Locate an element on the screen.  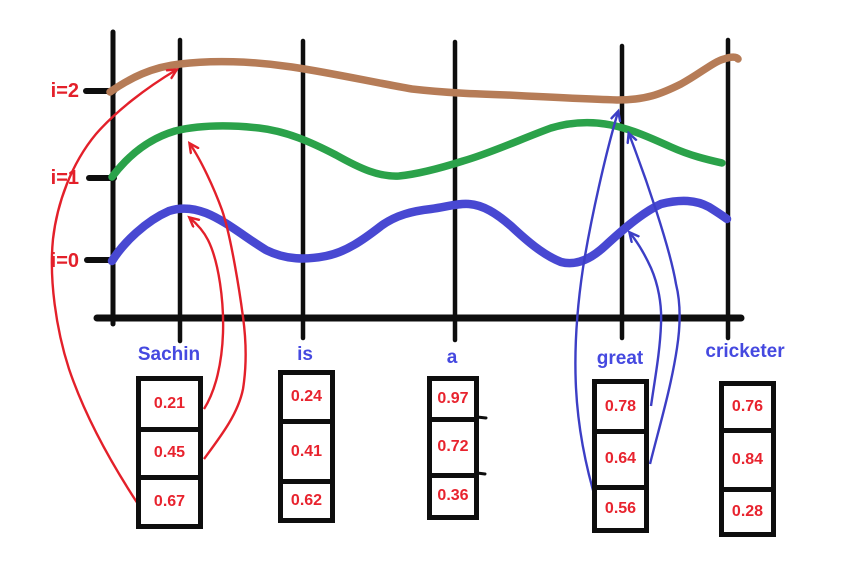
blue-arrow-078-to-i0 is located at coordinates (646, 320).